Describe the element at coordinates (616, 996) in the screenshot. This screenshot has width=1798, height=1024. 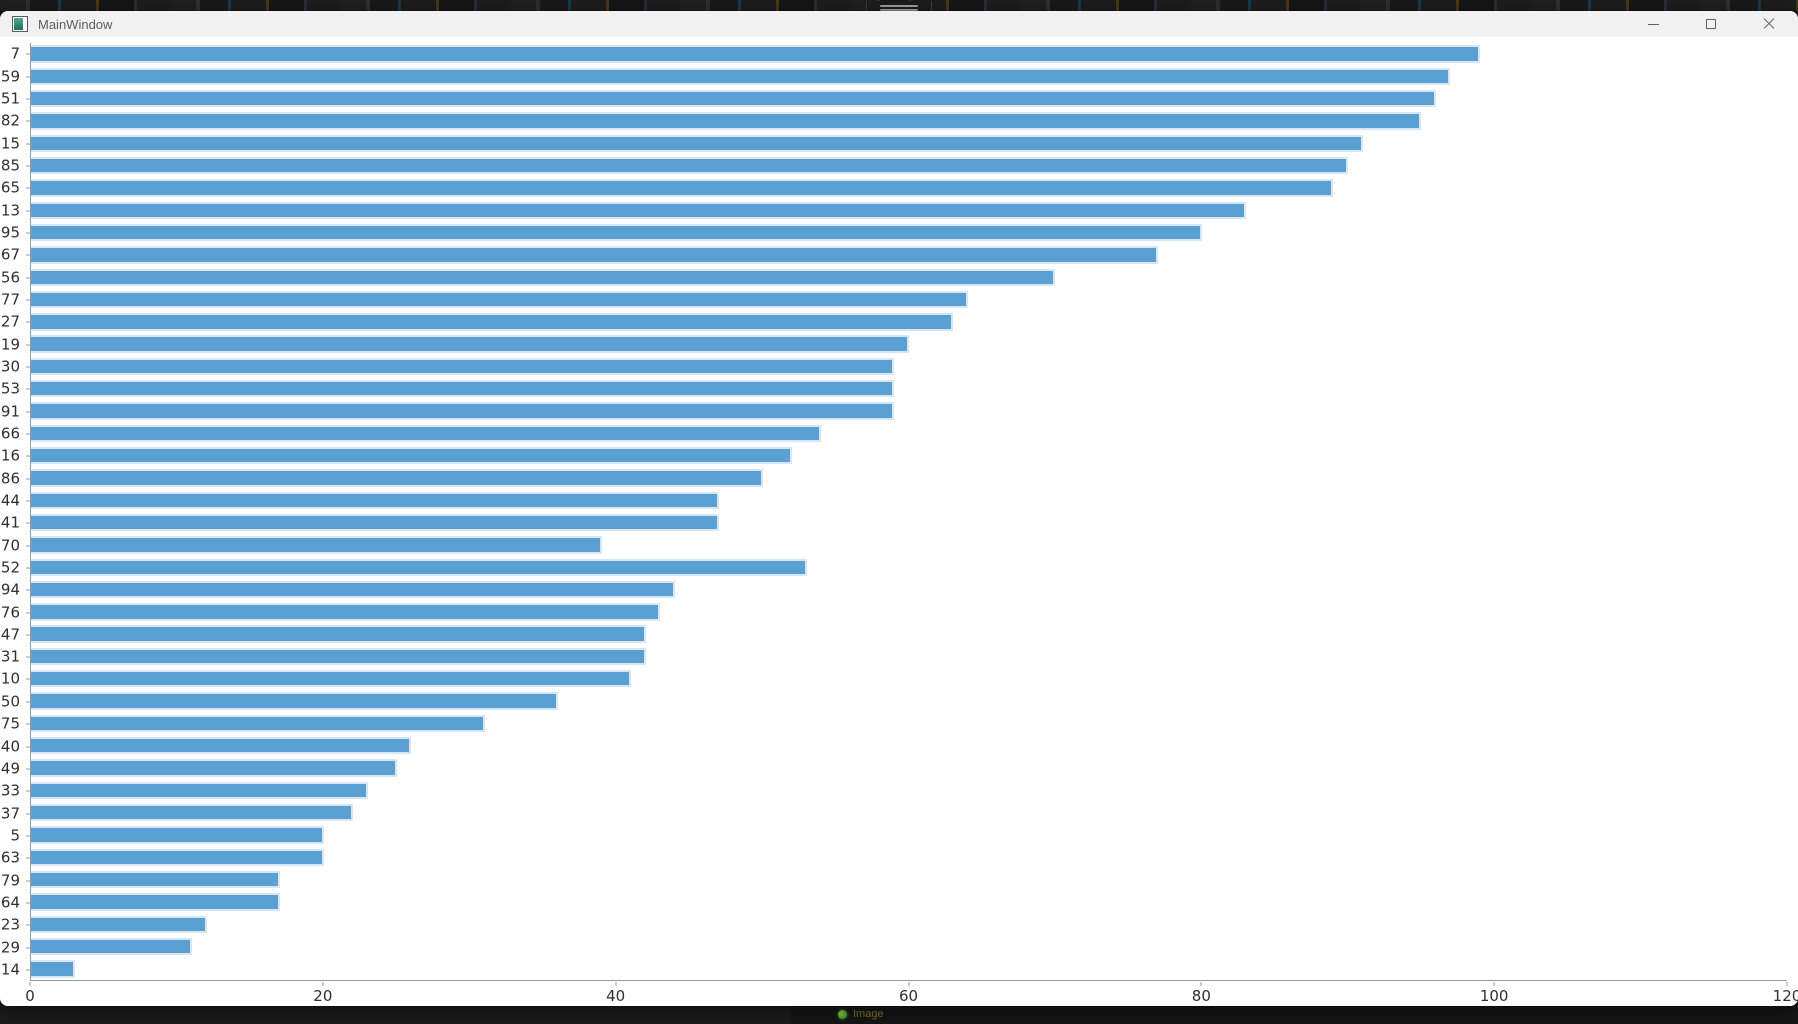
I see `x-tick-label: 40` at that location.